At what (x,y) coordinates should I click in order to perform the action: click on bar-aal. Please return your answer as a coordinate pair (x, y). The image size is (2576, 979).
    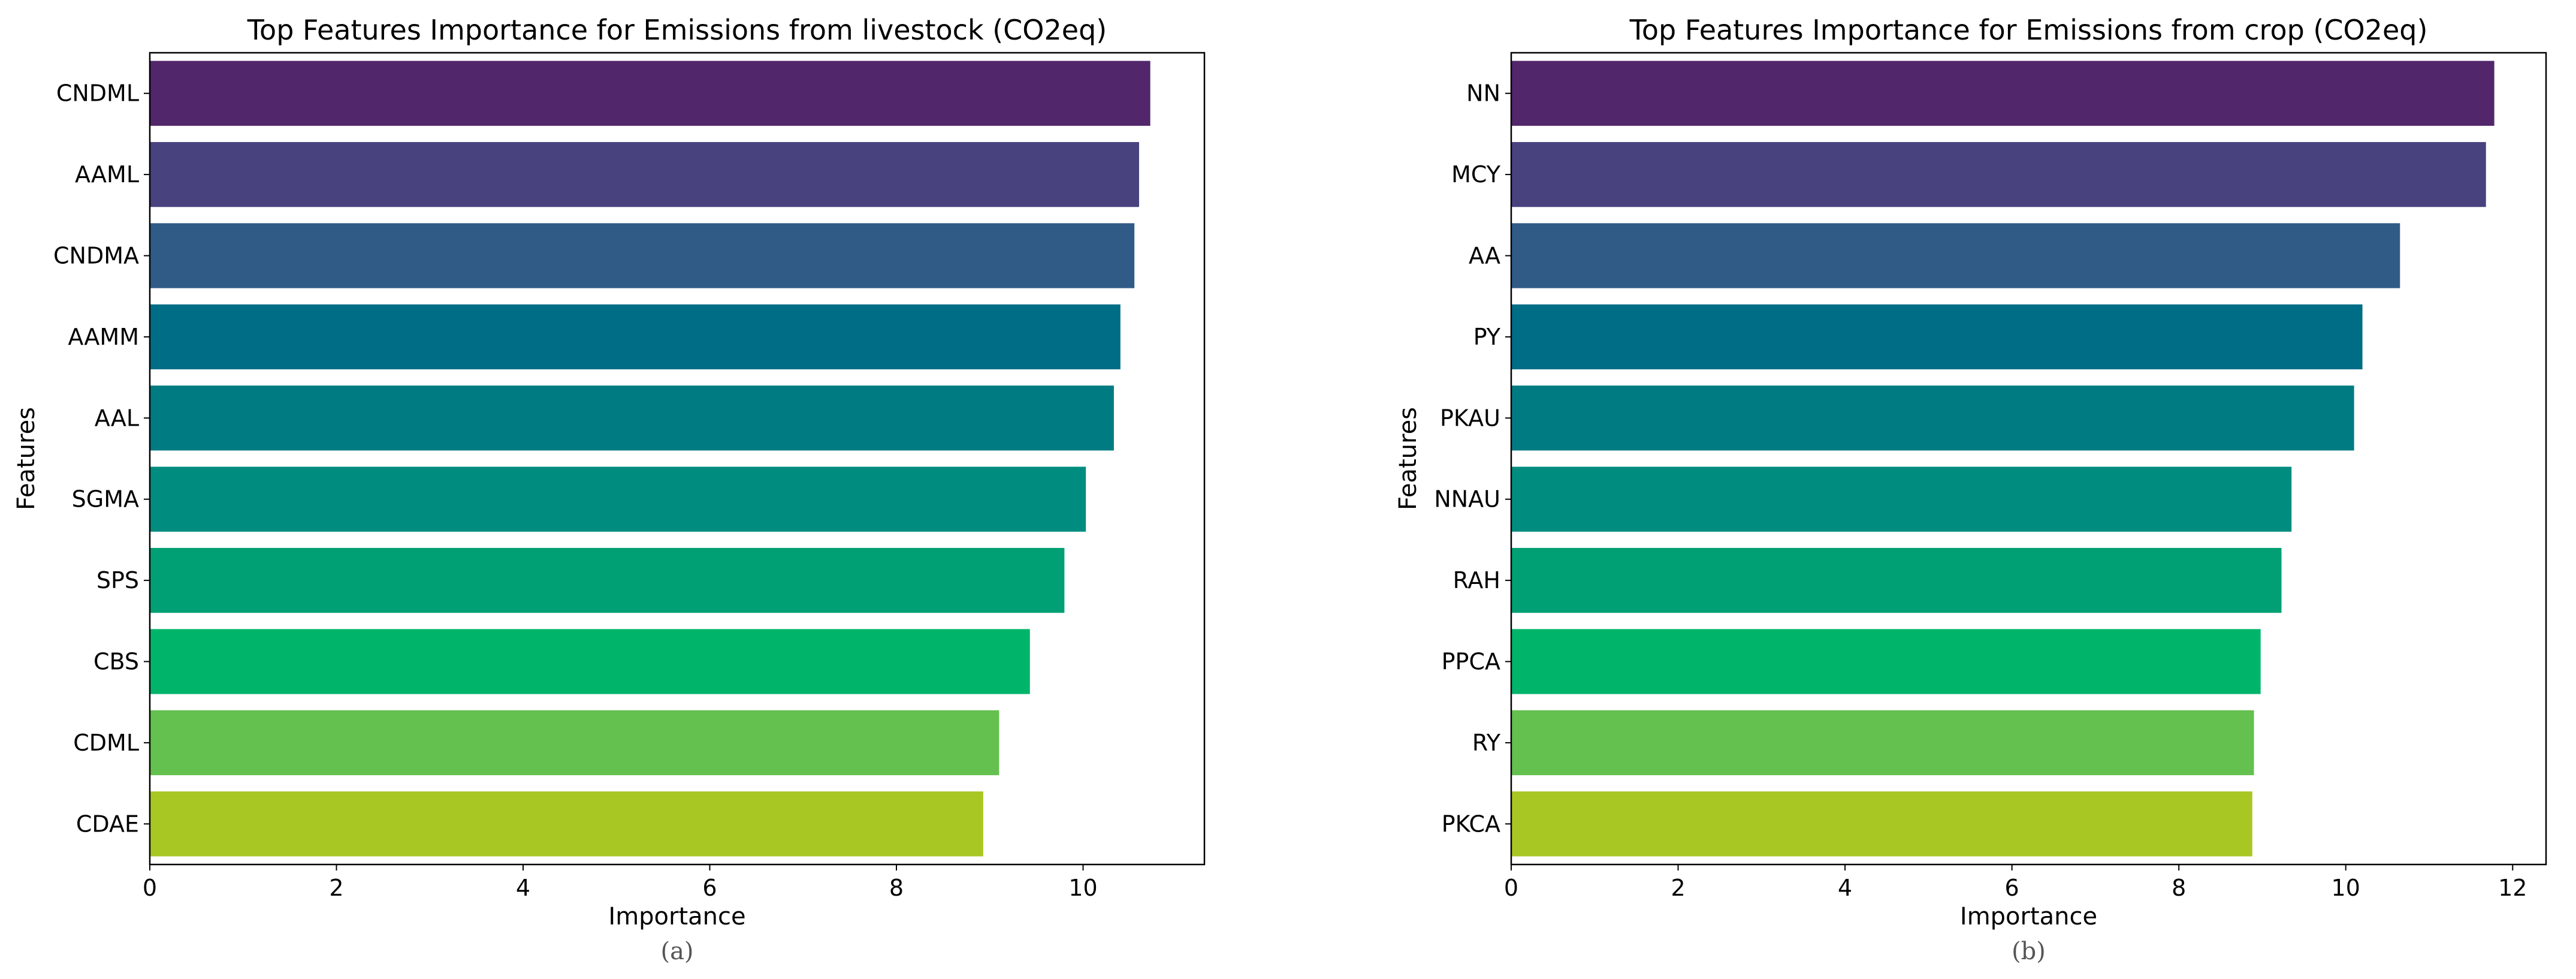
    Looking at the image, I should click on (632, 418).